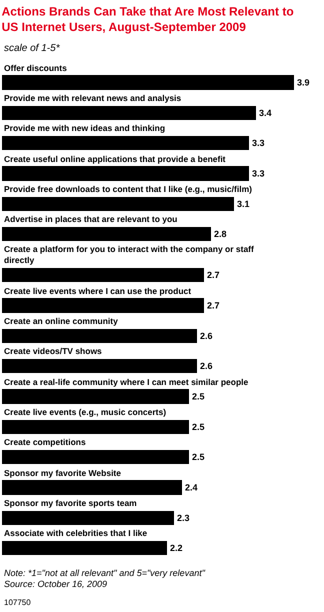 Image resolution: width=324 pixels, height=612 pixels. Describe the element at coordinates (53, 351) in the screenshot. I see `y-tick-label: Create videos/TV shows` at that location.